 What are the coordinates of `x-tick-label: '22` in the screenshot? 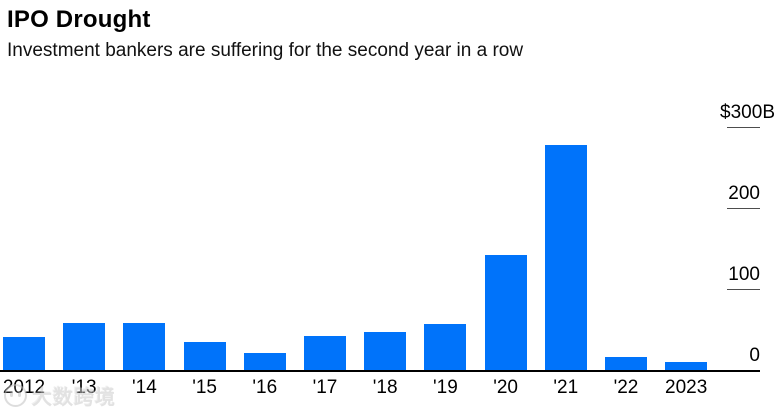 It's located at (626, 387).